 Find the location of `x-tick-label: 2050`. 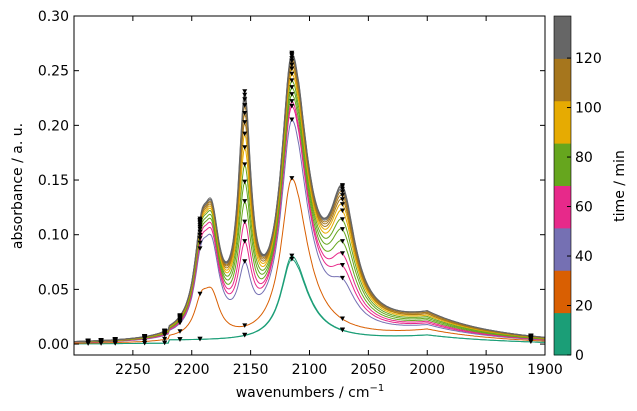

x-tick-label: 2050 is located at coordinates (369, 370).